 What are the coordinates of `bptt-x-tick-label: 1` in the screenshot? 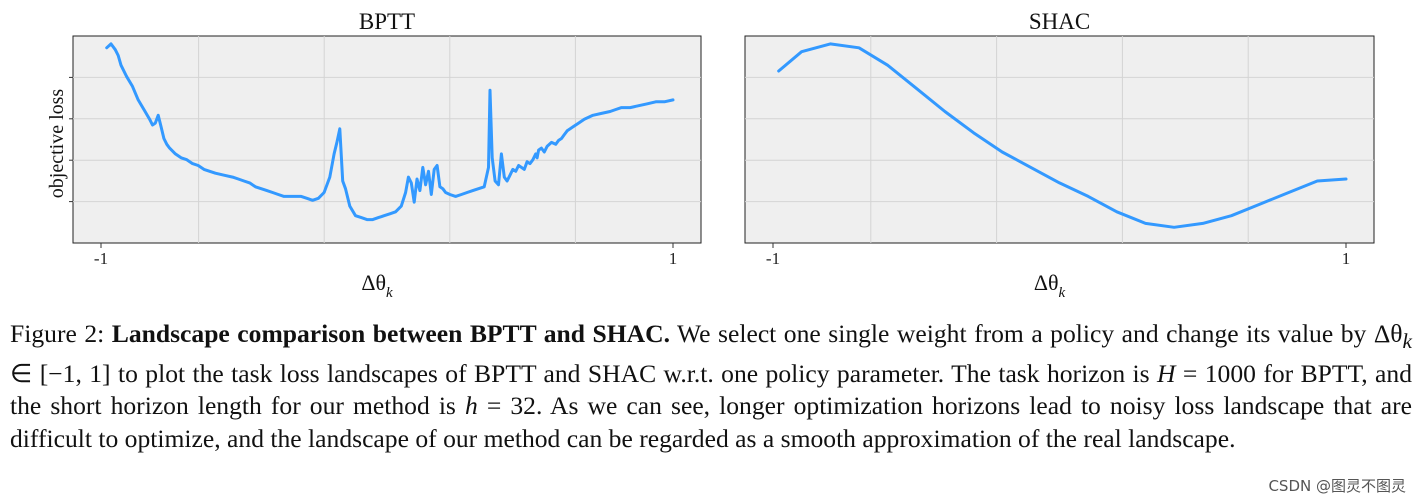 It's located at (673, 258).